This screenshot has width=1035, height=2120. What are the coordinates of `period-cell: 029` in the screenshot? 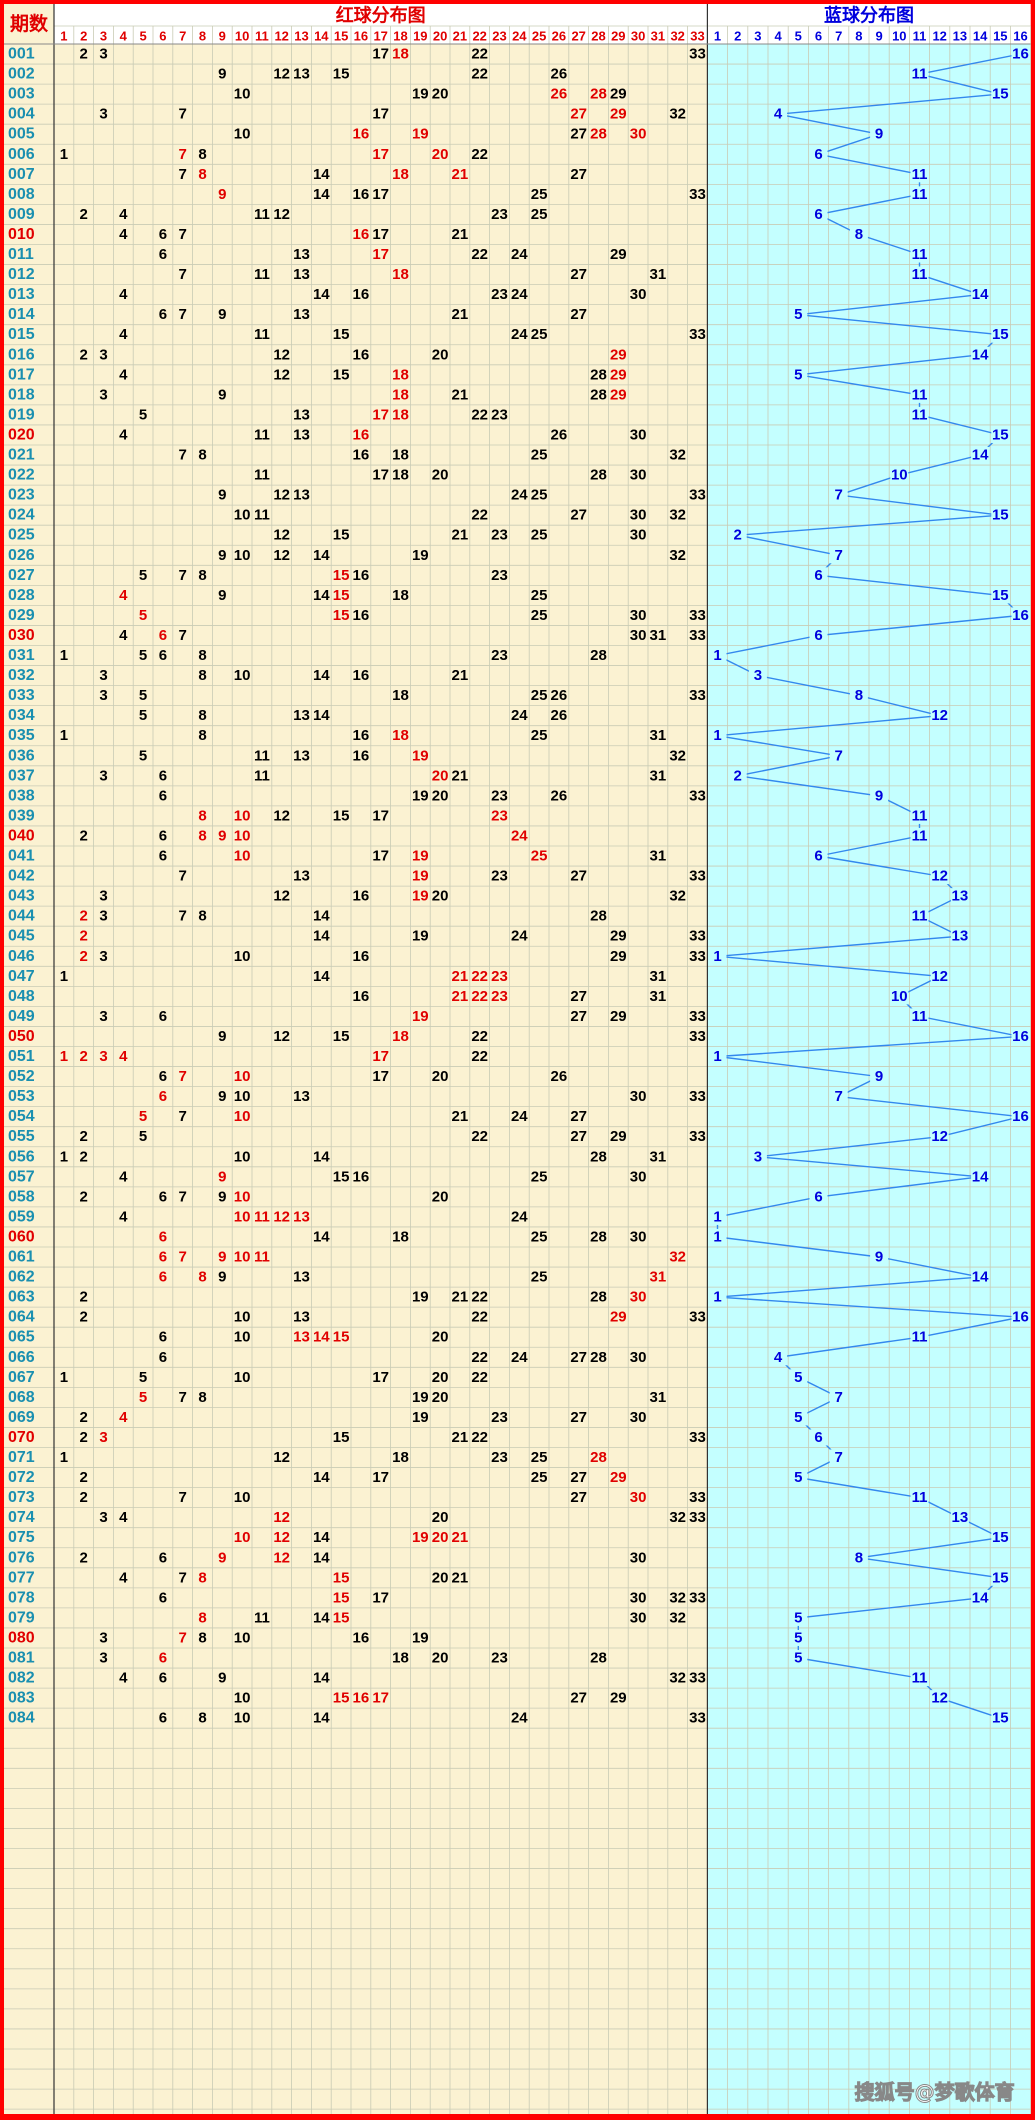 It's located at (21, 615).